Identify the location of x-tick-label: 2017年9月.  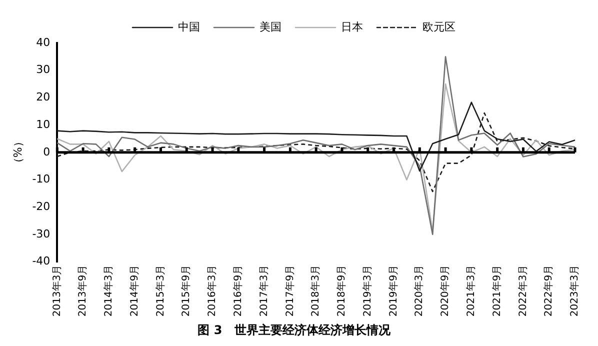
(290, 290).